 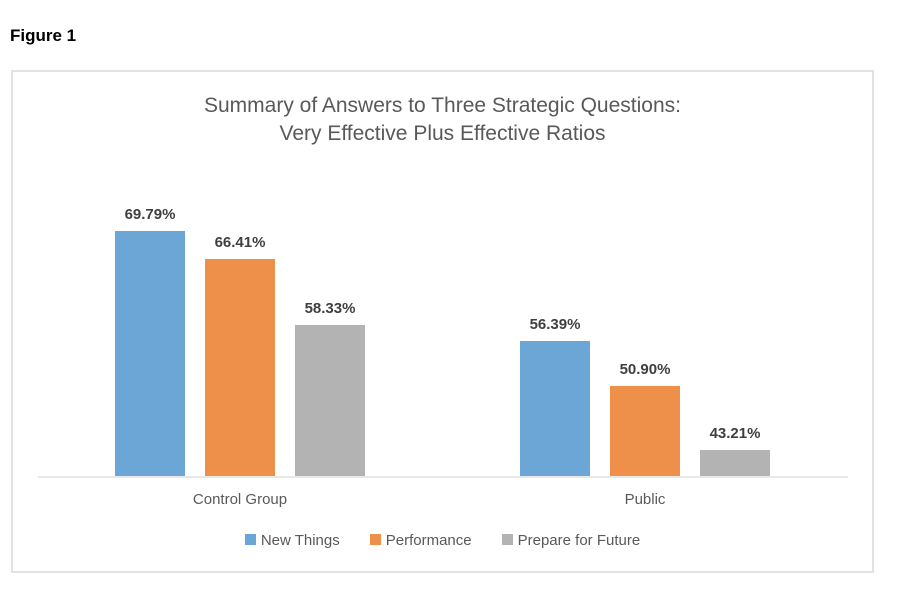 I want to click on bar-prepare-for-future-control-group: 58.33%, so click(x=330, y=388).